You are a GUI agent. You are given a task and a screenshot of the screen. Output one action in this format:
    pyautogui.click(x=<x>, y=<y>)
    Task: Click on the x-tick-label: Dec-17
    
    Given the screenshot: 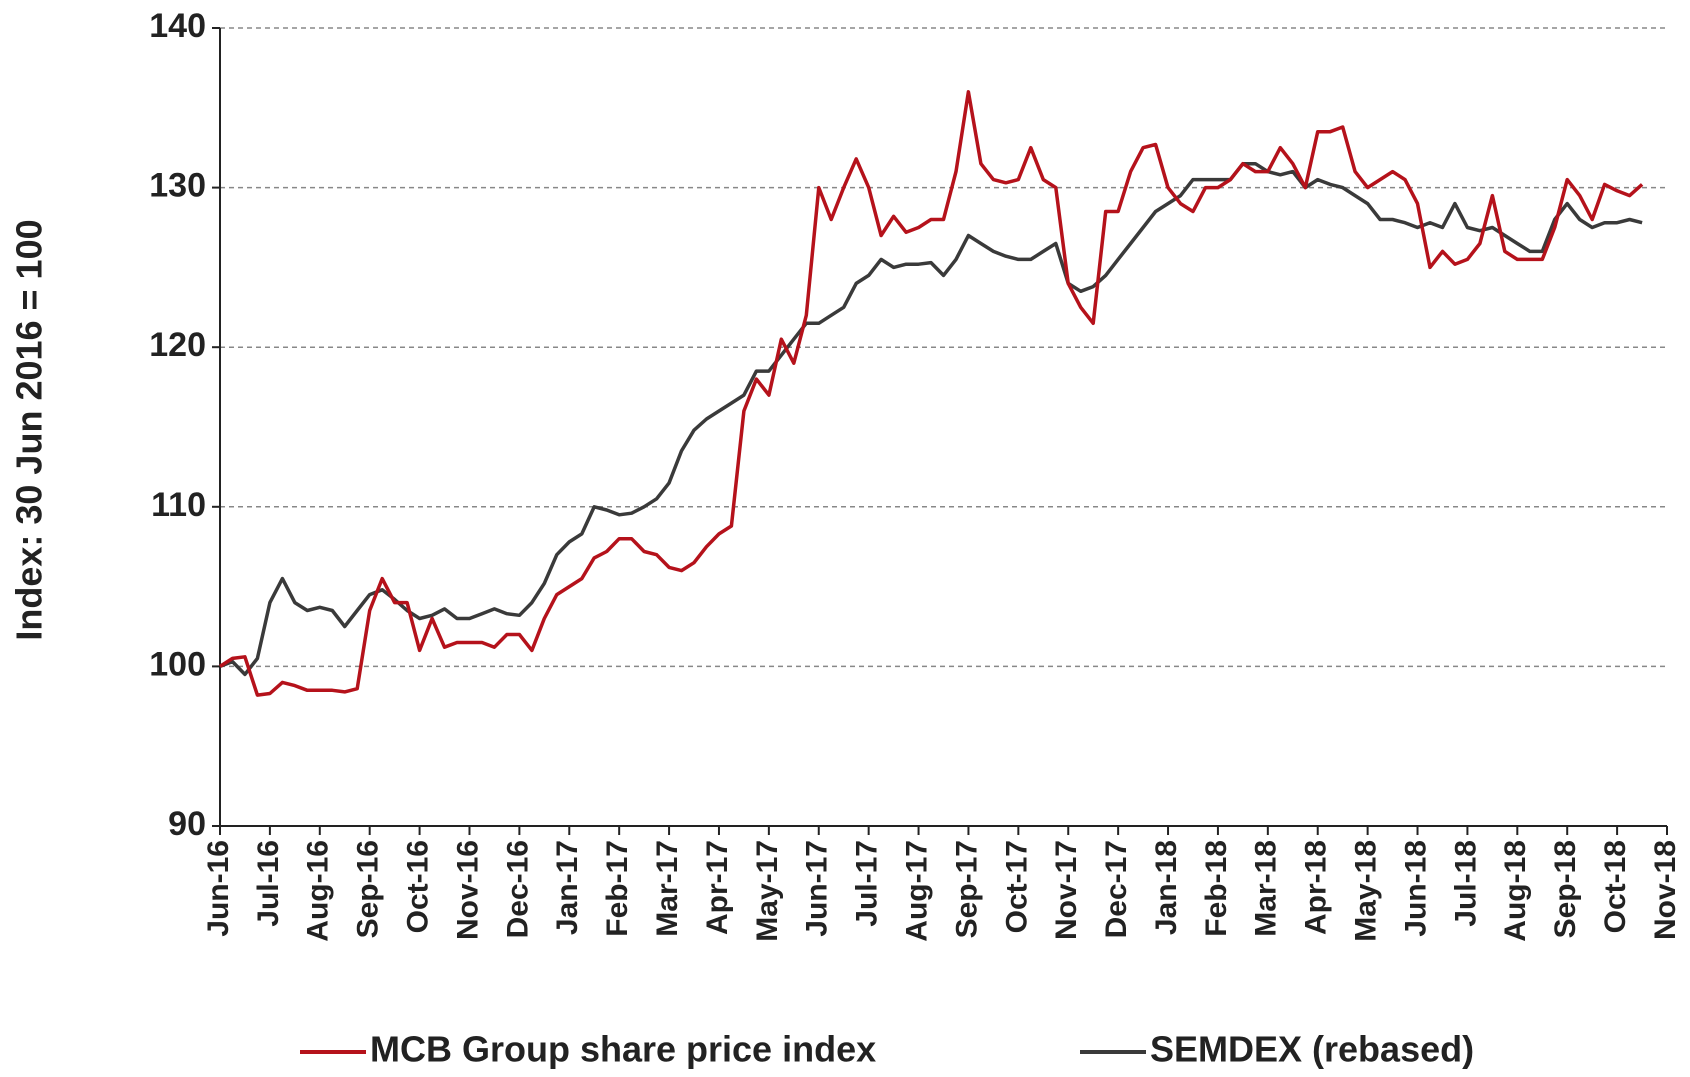 What is the action you would take?
    pyautogui.click(x=1116, y=889)
    